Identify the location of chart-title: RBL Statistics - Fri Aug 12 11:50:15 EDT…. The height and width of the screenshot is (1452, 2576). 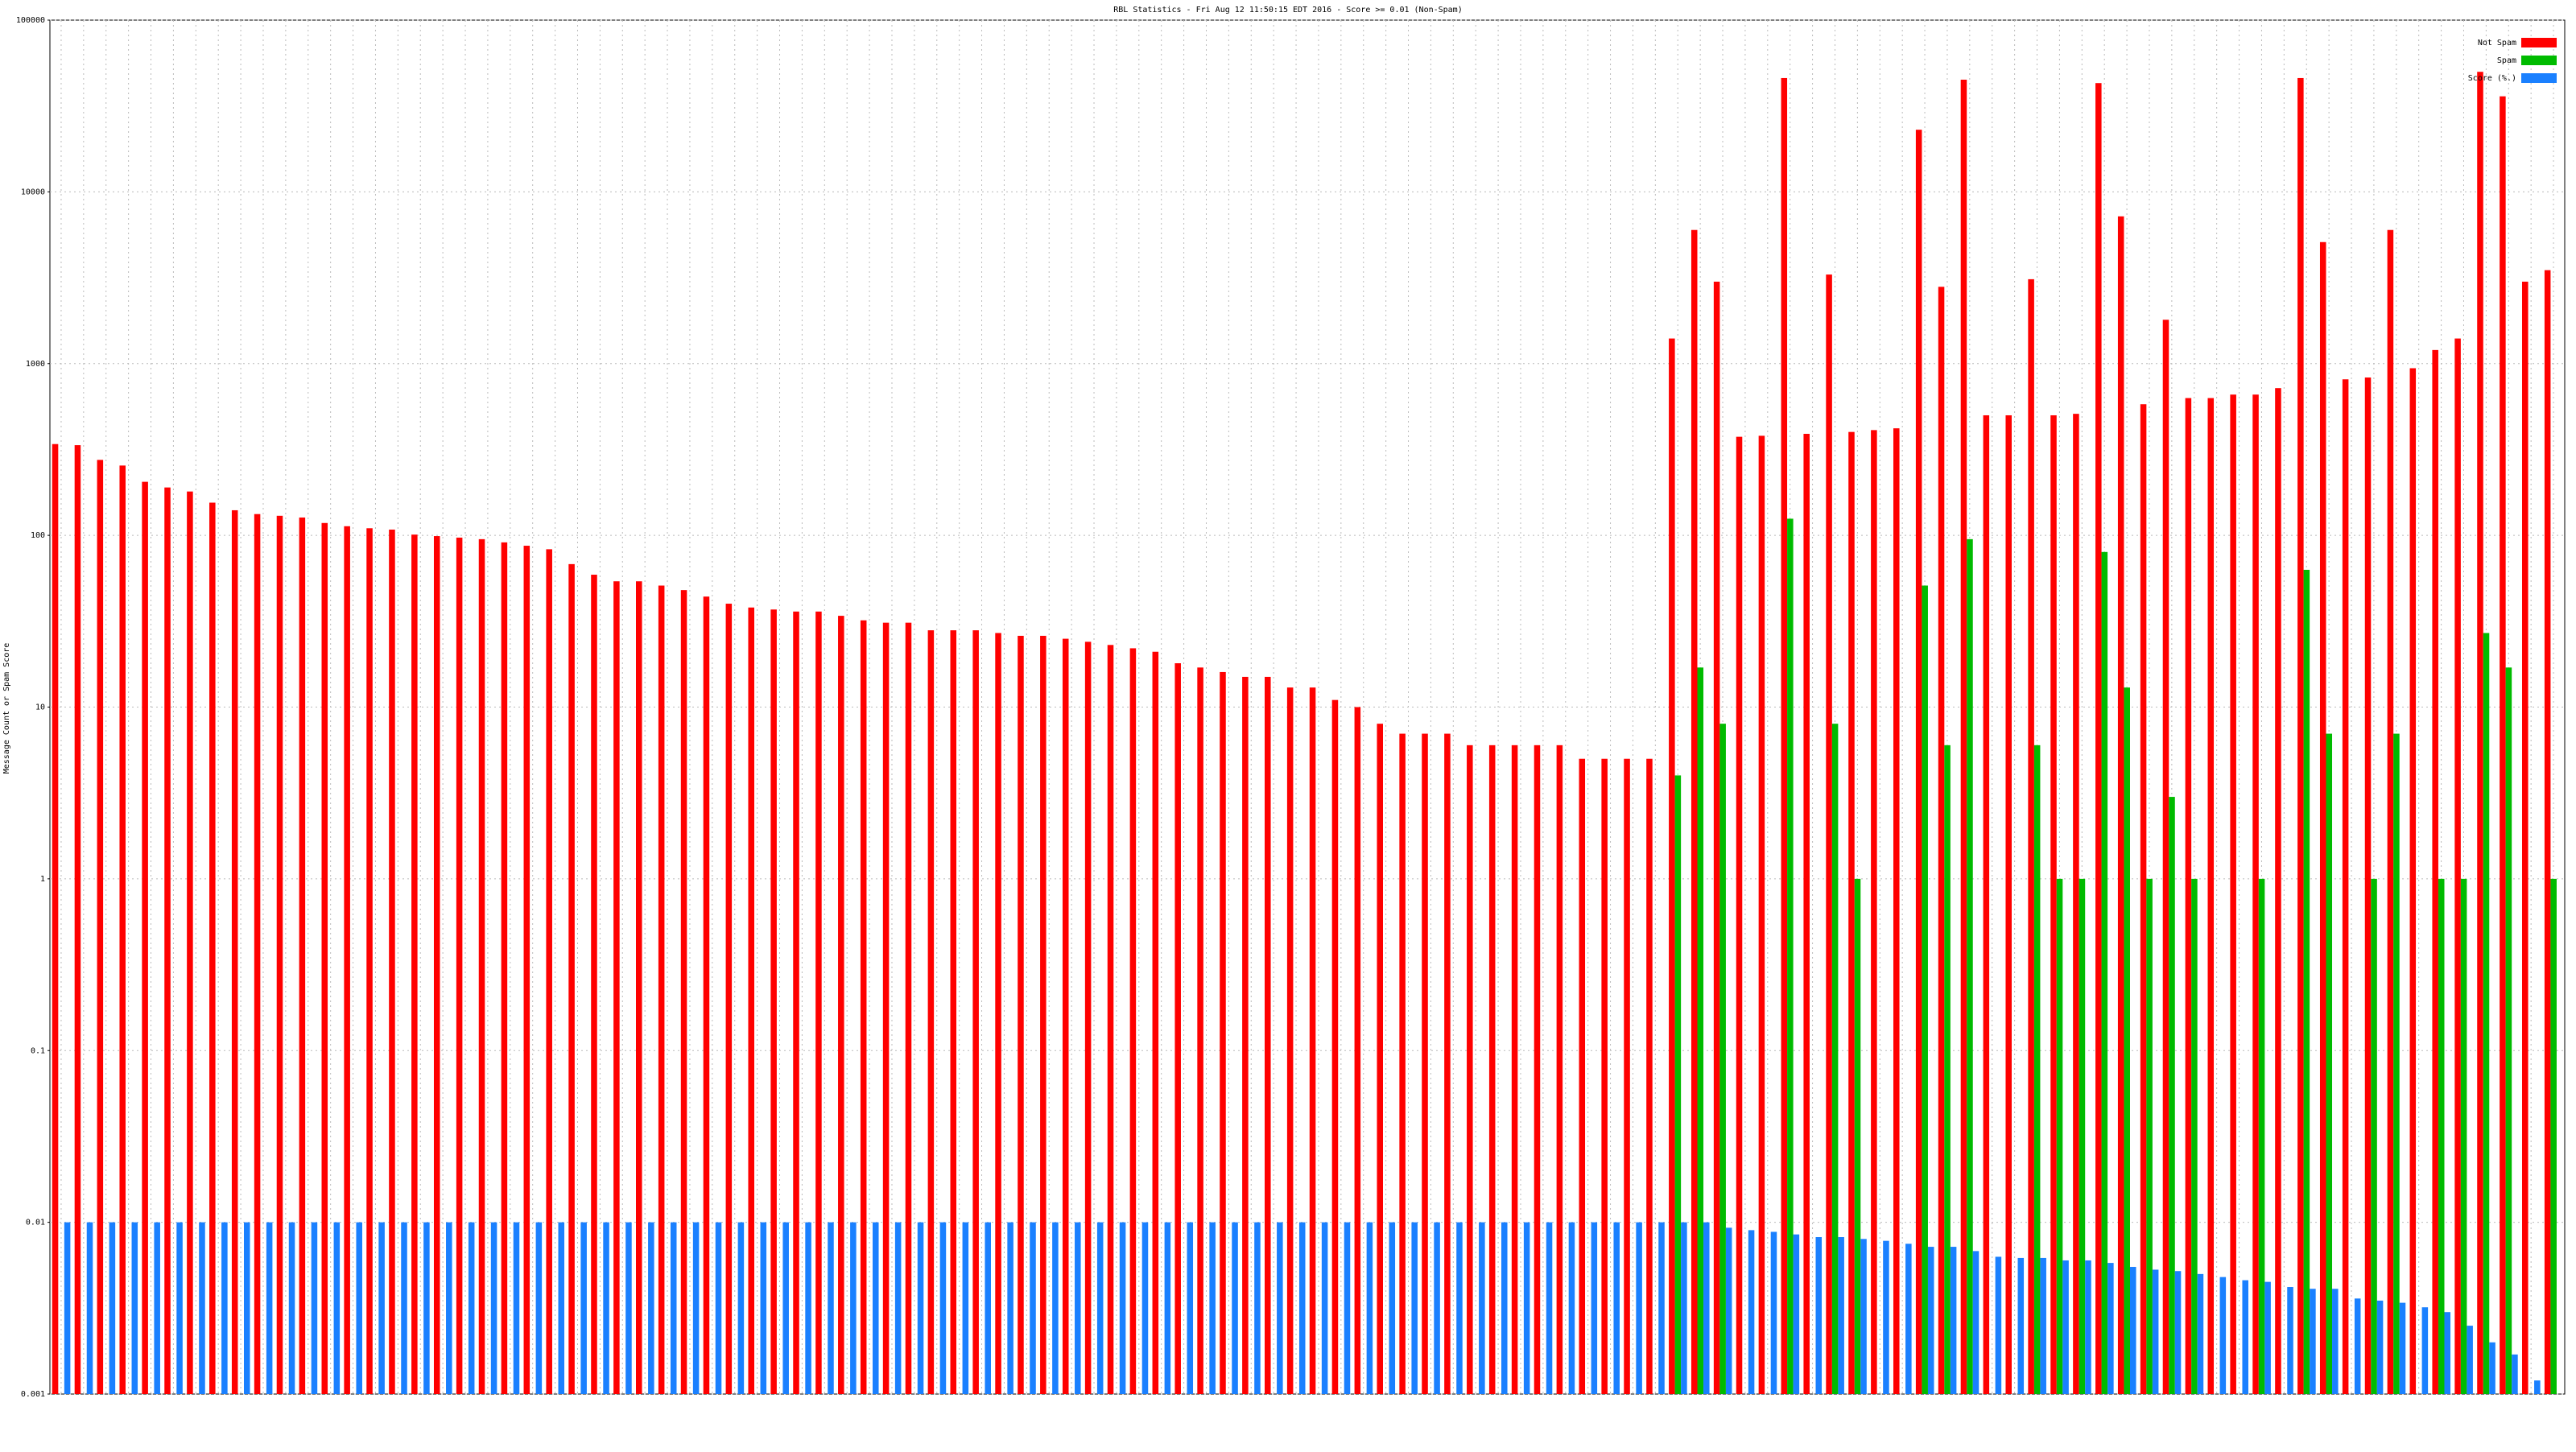
(1287, 10).